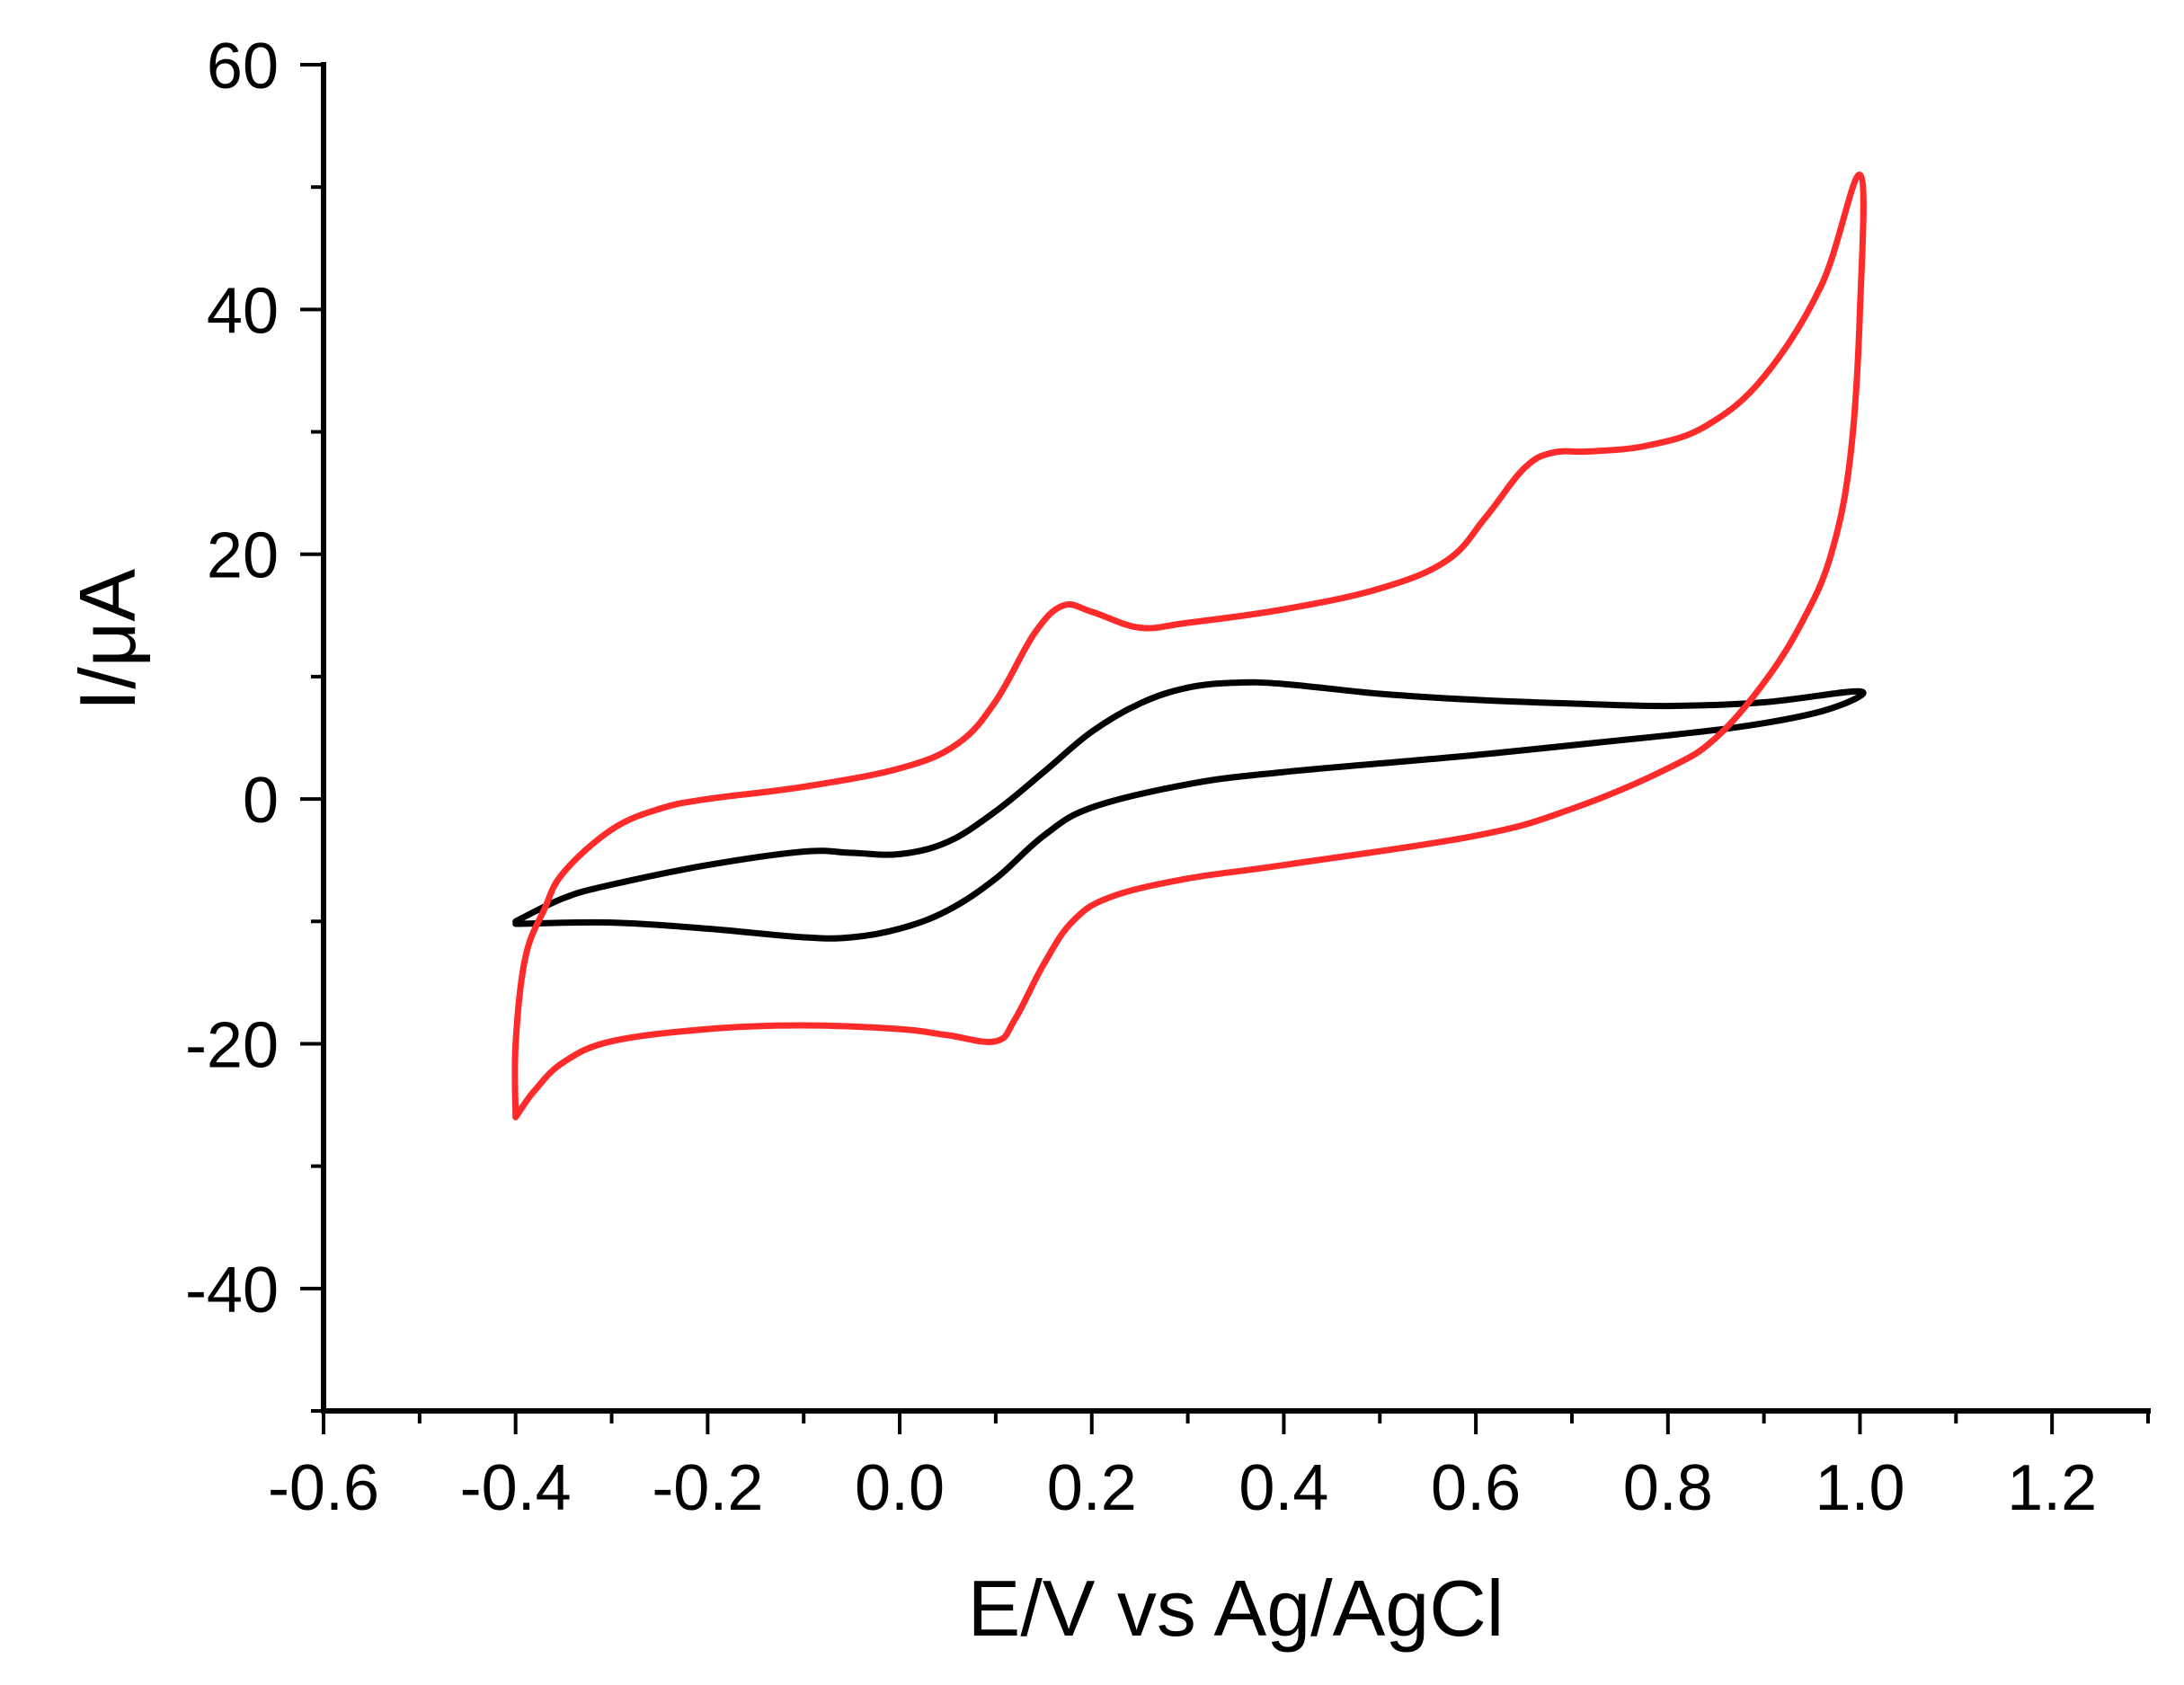 This screenshot has height=1685, width=2184. What do you see at coordinates (1092, 1488) in the screenshot?
I see `x-tick-label: 0.2` at bounding box center [1092, 1488].